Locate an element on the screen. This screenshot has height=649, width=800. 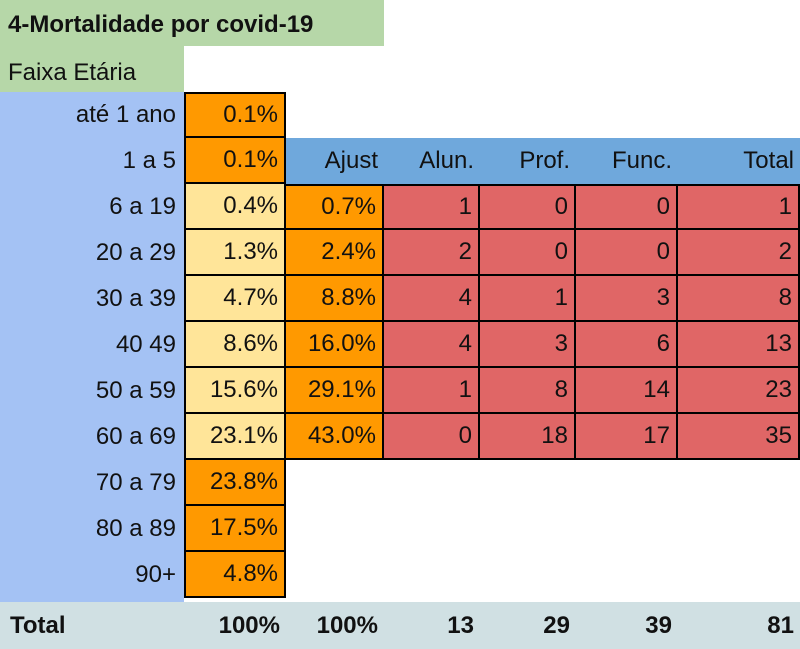
total-ajust: 100% is located at coordinates (347, 625).